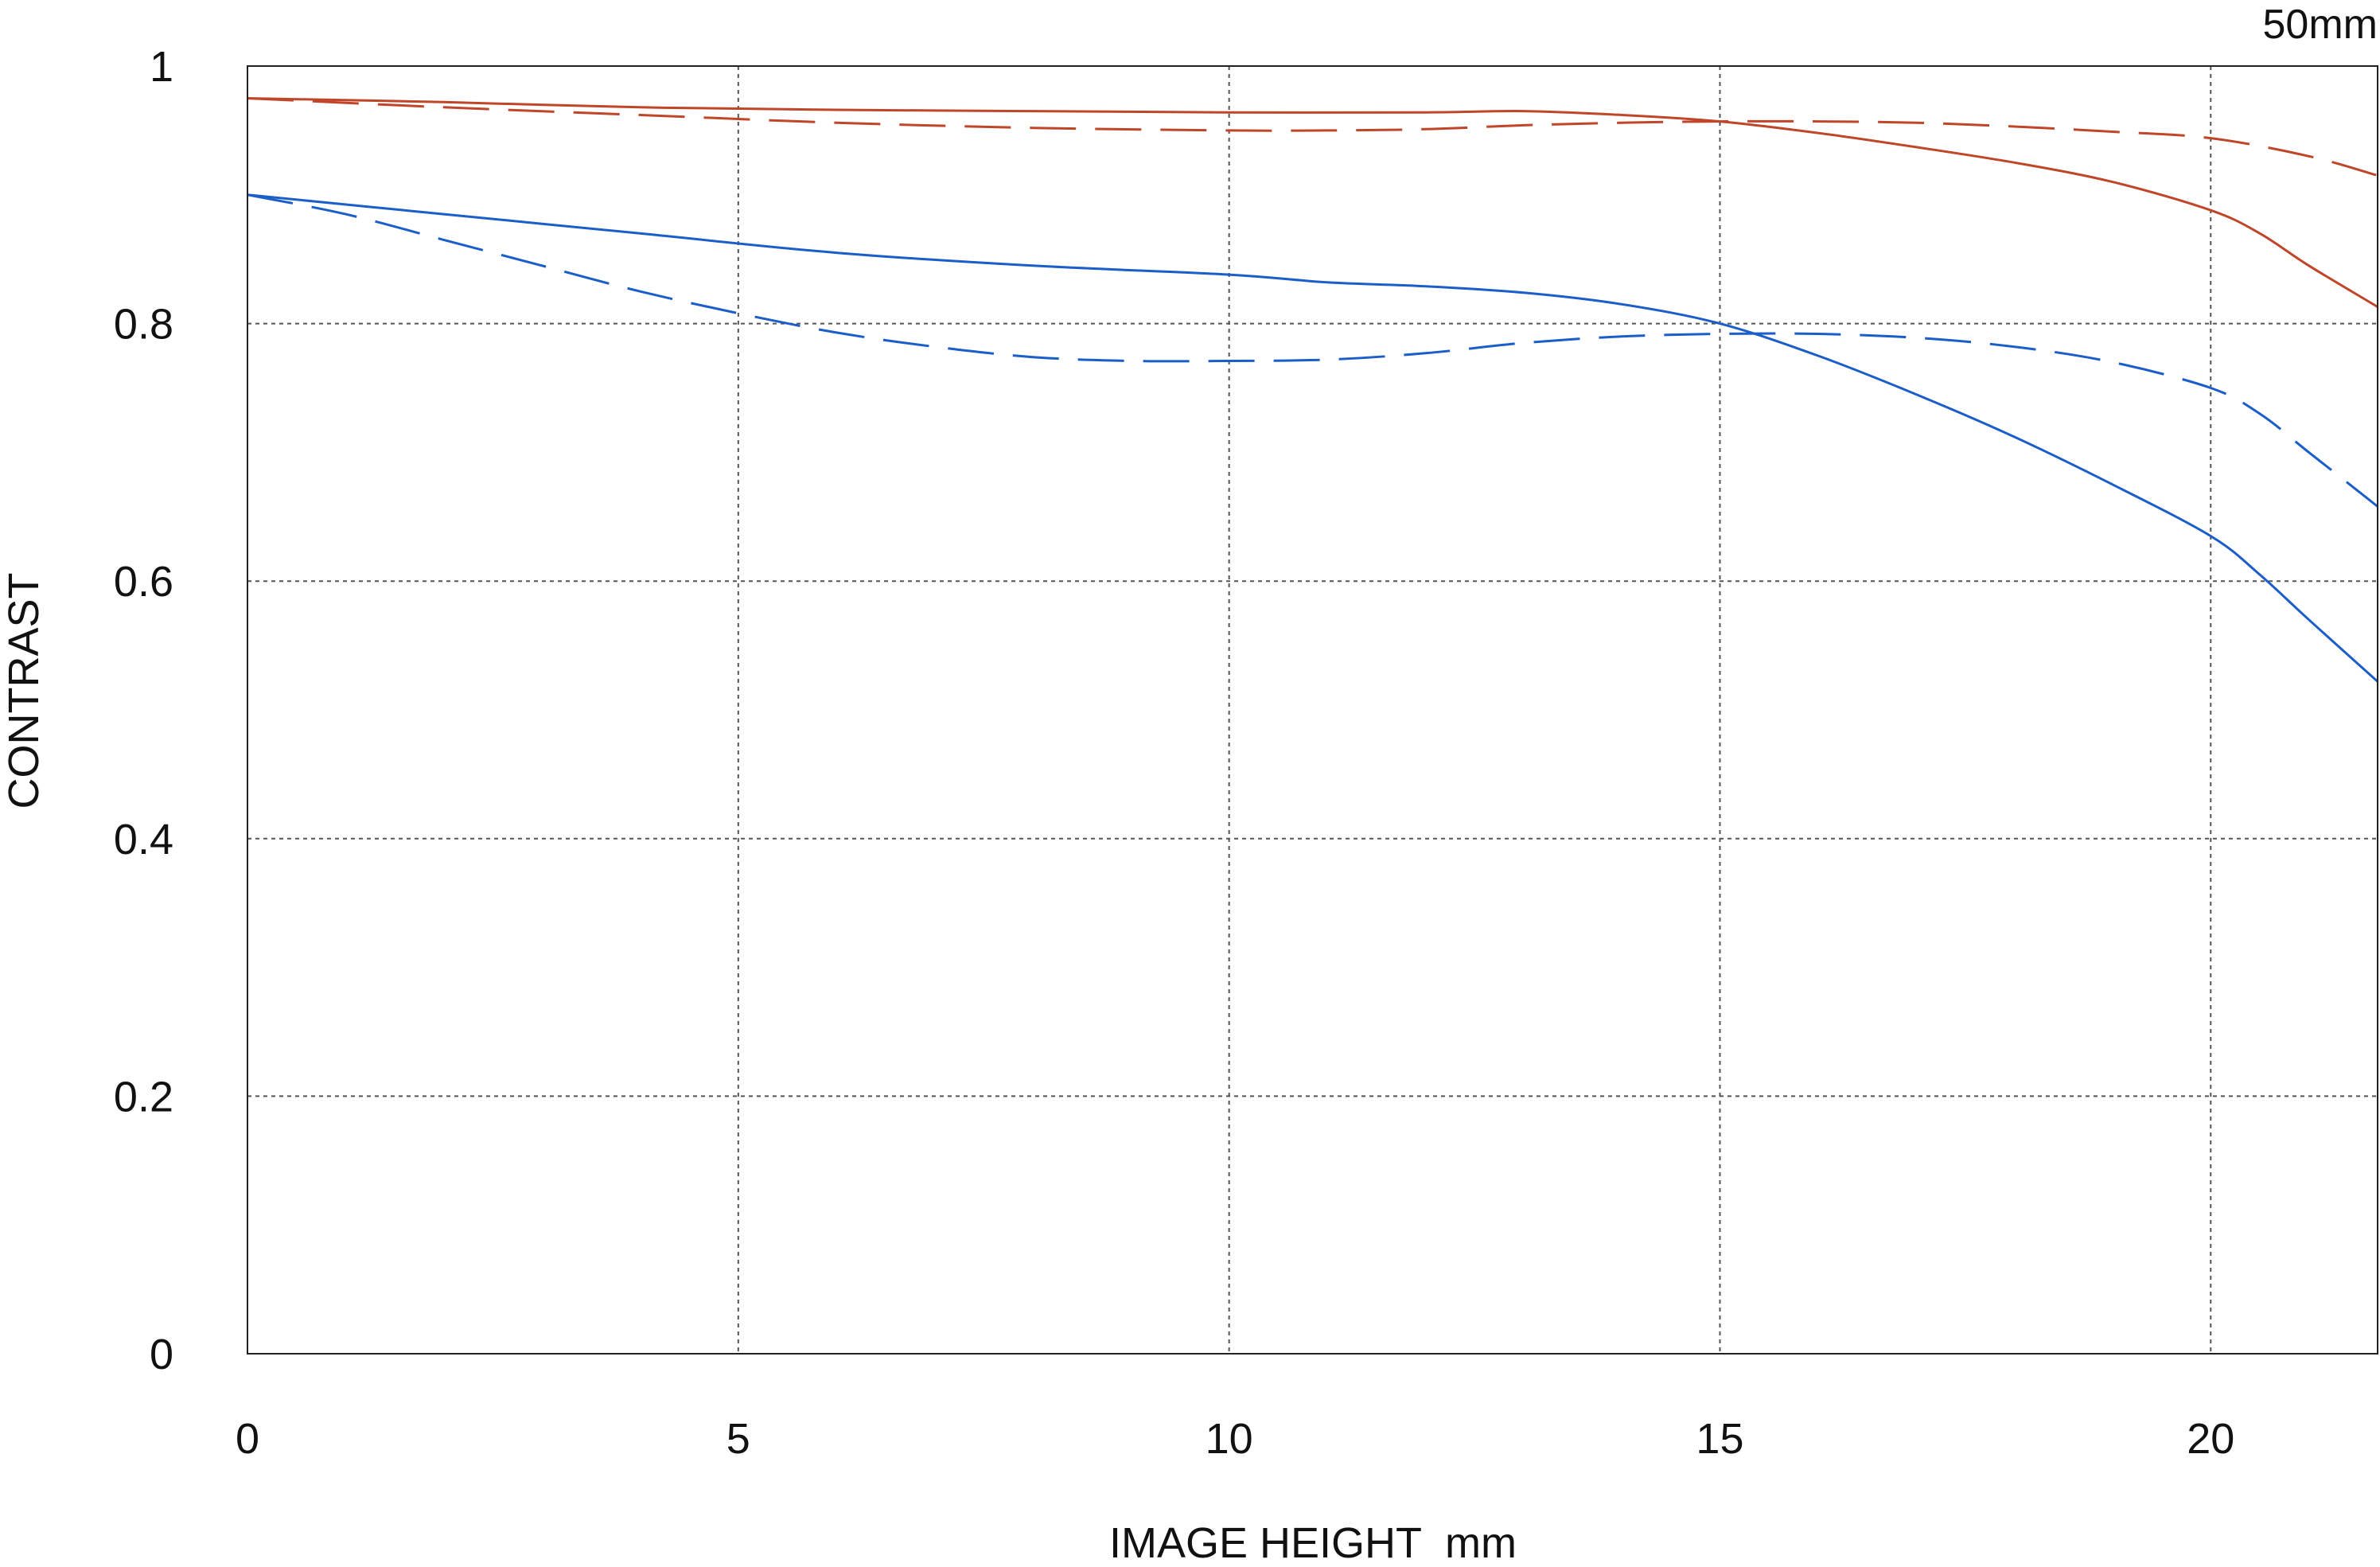 Image resolution: width=2380 pixels, height=1567 pixels. Describe the element at coordinates (161, 1354) in the screenshot. I see `y-tick-label: 0` at that location.